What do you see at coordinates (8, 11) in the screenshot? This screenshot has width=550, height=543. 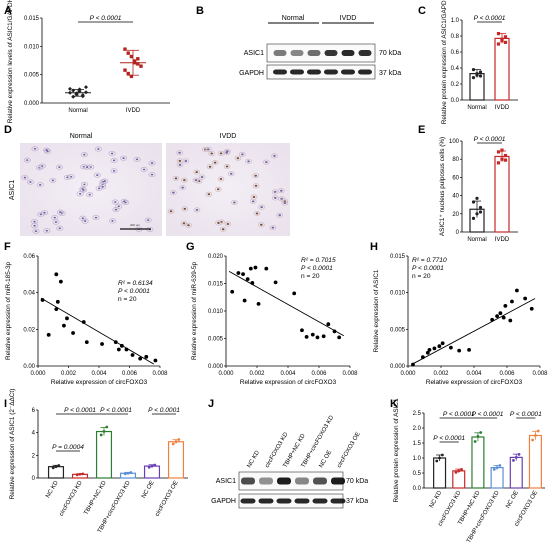 I see `panel-letter-a: A` at bounding box center [8, 11].